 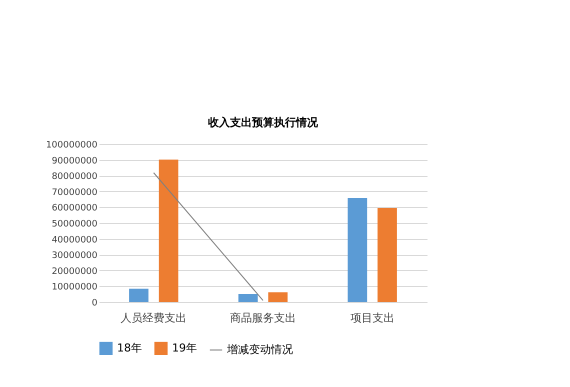 What do you see at coordinates (75, 193) in the screenshot?
I see `y-tick-label: 70000000` at bounding box center [75, 193].